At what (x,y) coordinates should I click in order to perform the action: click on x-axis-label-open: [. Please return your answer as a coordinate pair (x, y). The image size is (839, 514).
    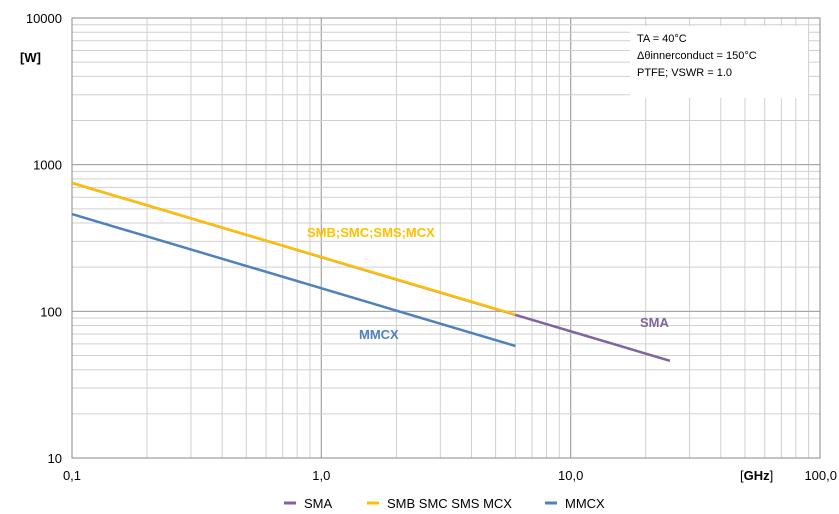
    Looking at the image, I should click on (742, 475).